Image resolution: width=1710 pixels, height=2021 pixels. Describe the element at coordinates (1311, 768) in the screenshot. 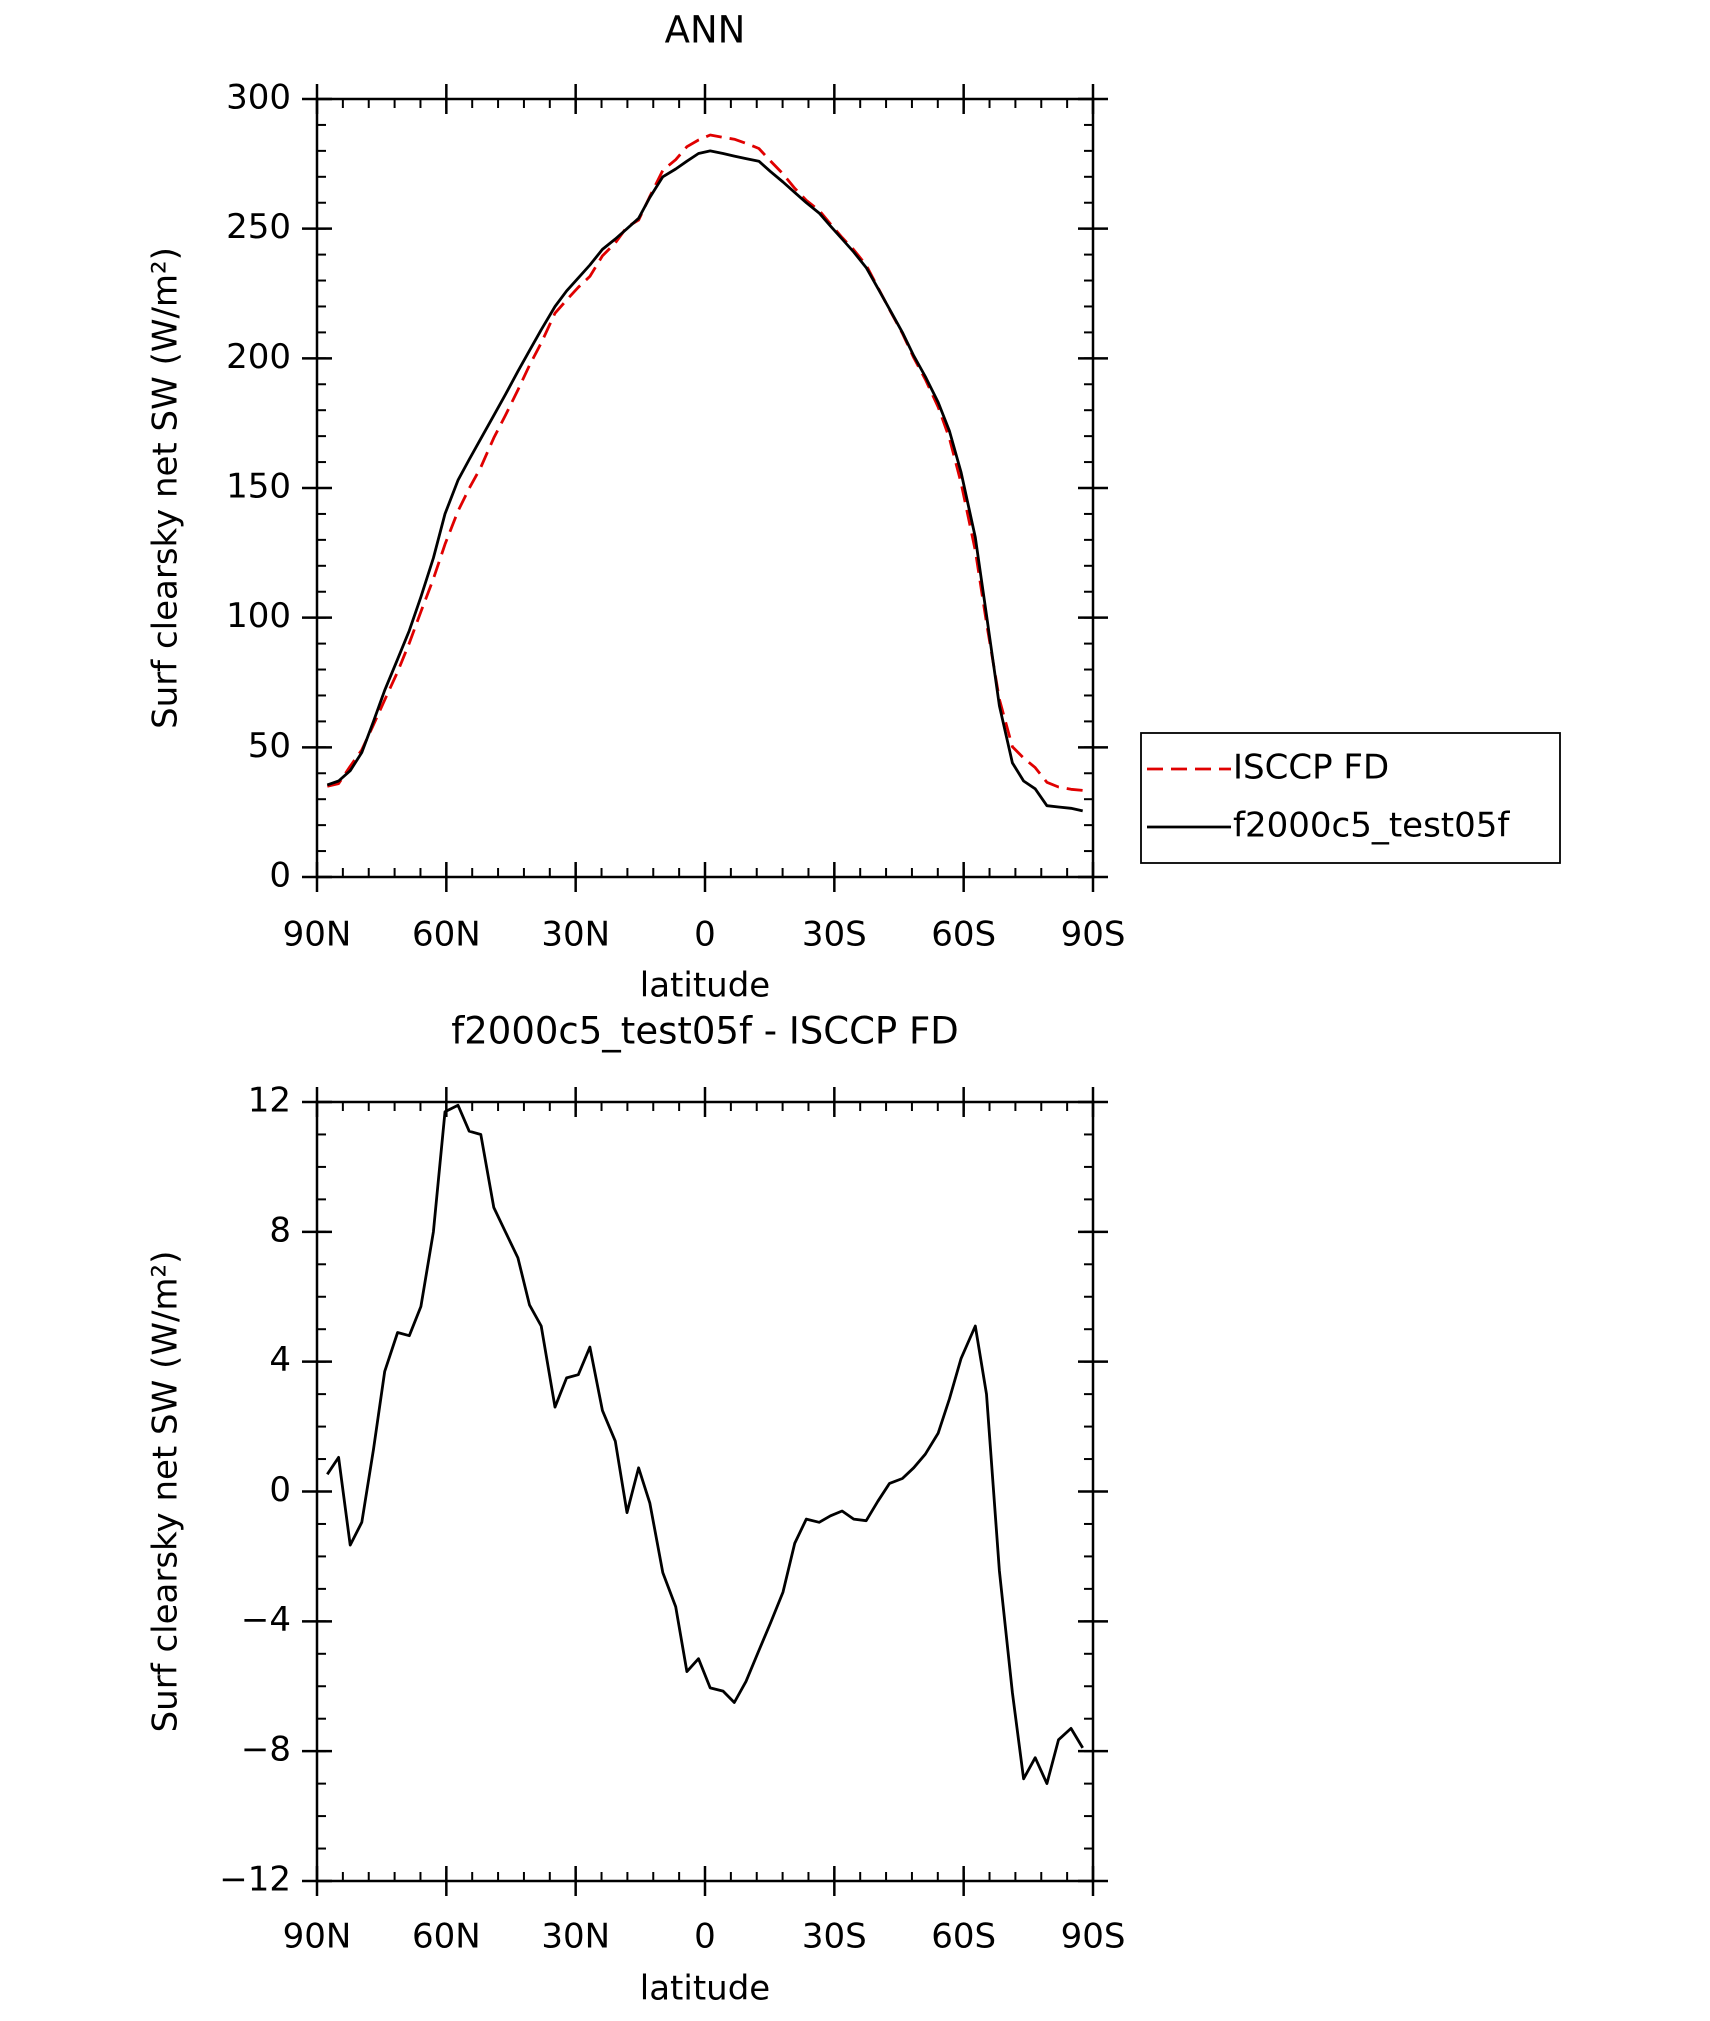

I see `legend-label: ISCCP FD` at that location.